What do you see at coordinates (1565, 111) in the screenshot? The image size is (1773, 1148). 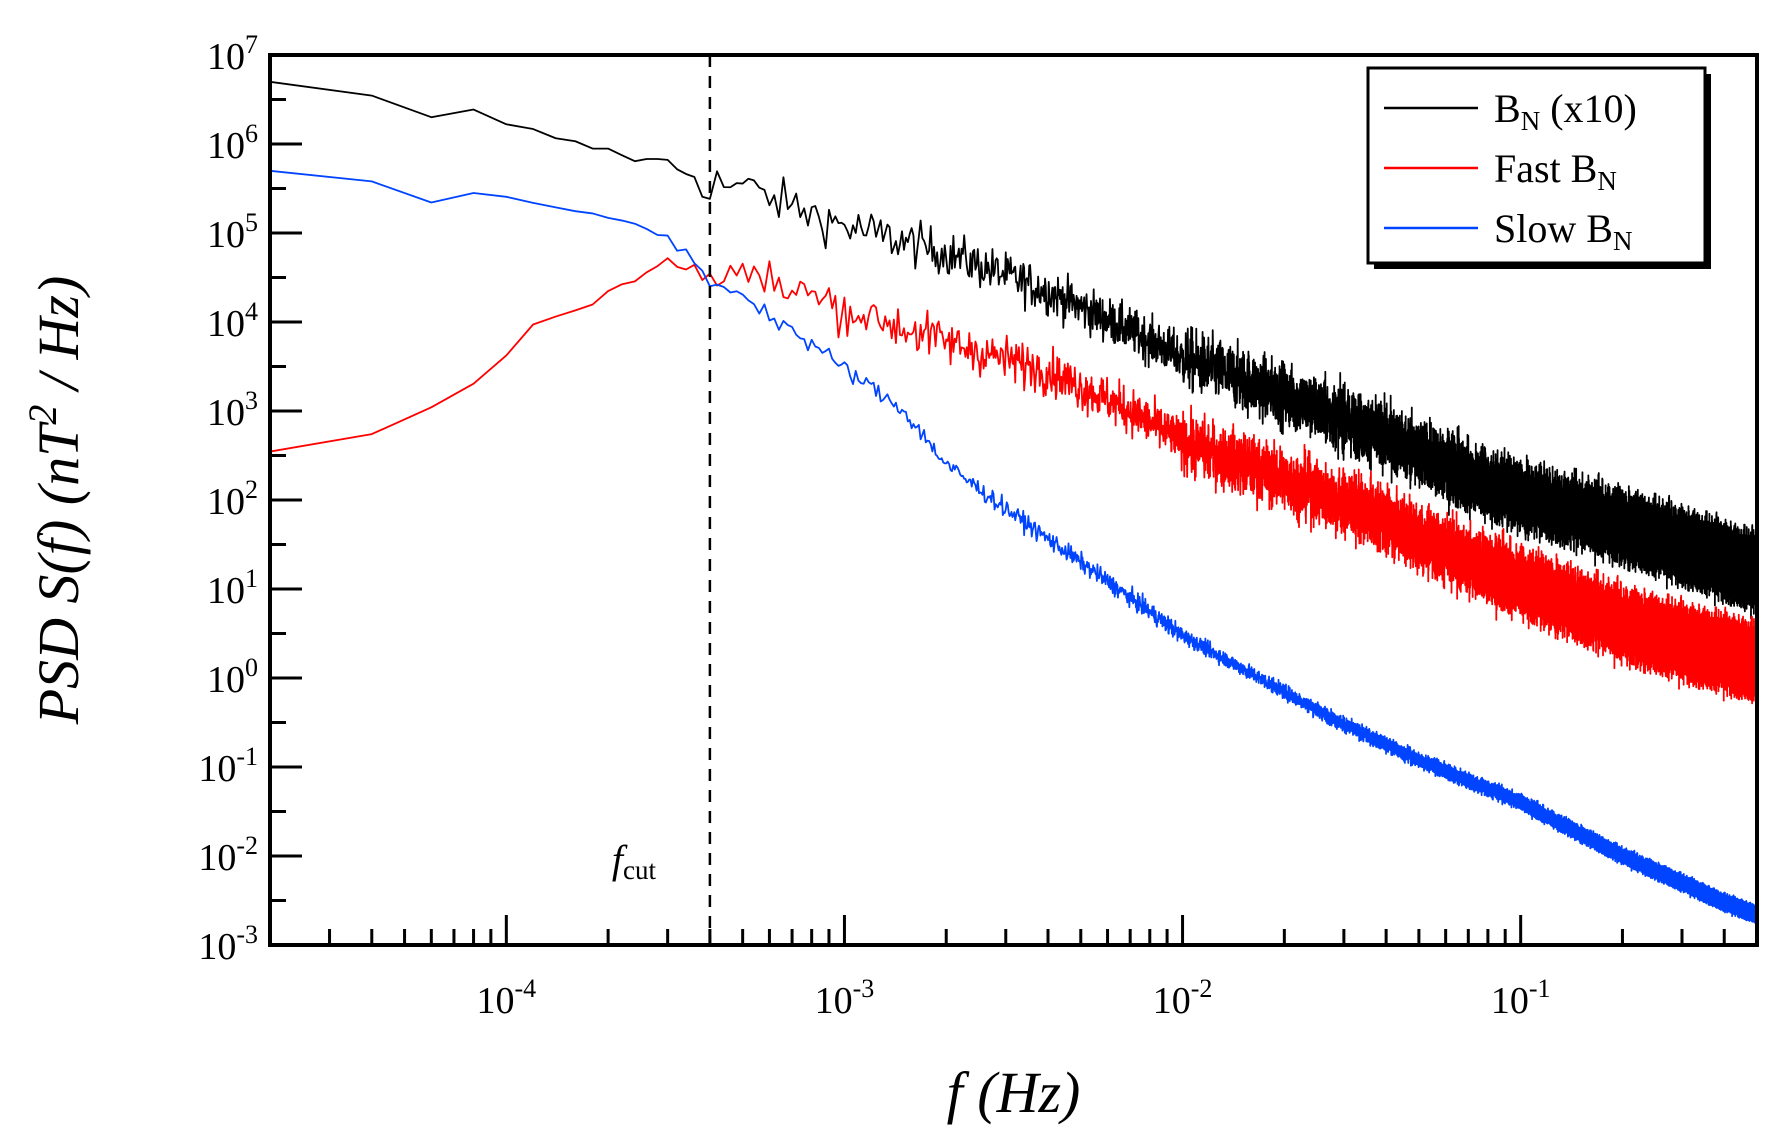 I see `legend-label-bn: BN (x10)` at bounding box center [1565, 111].